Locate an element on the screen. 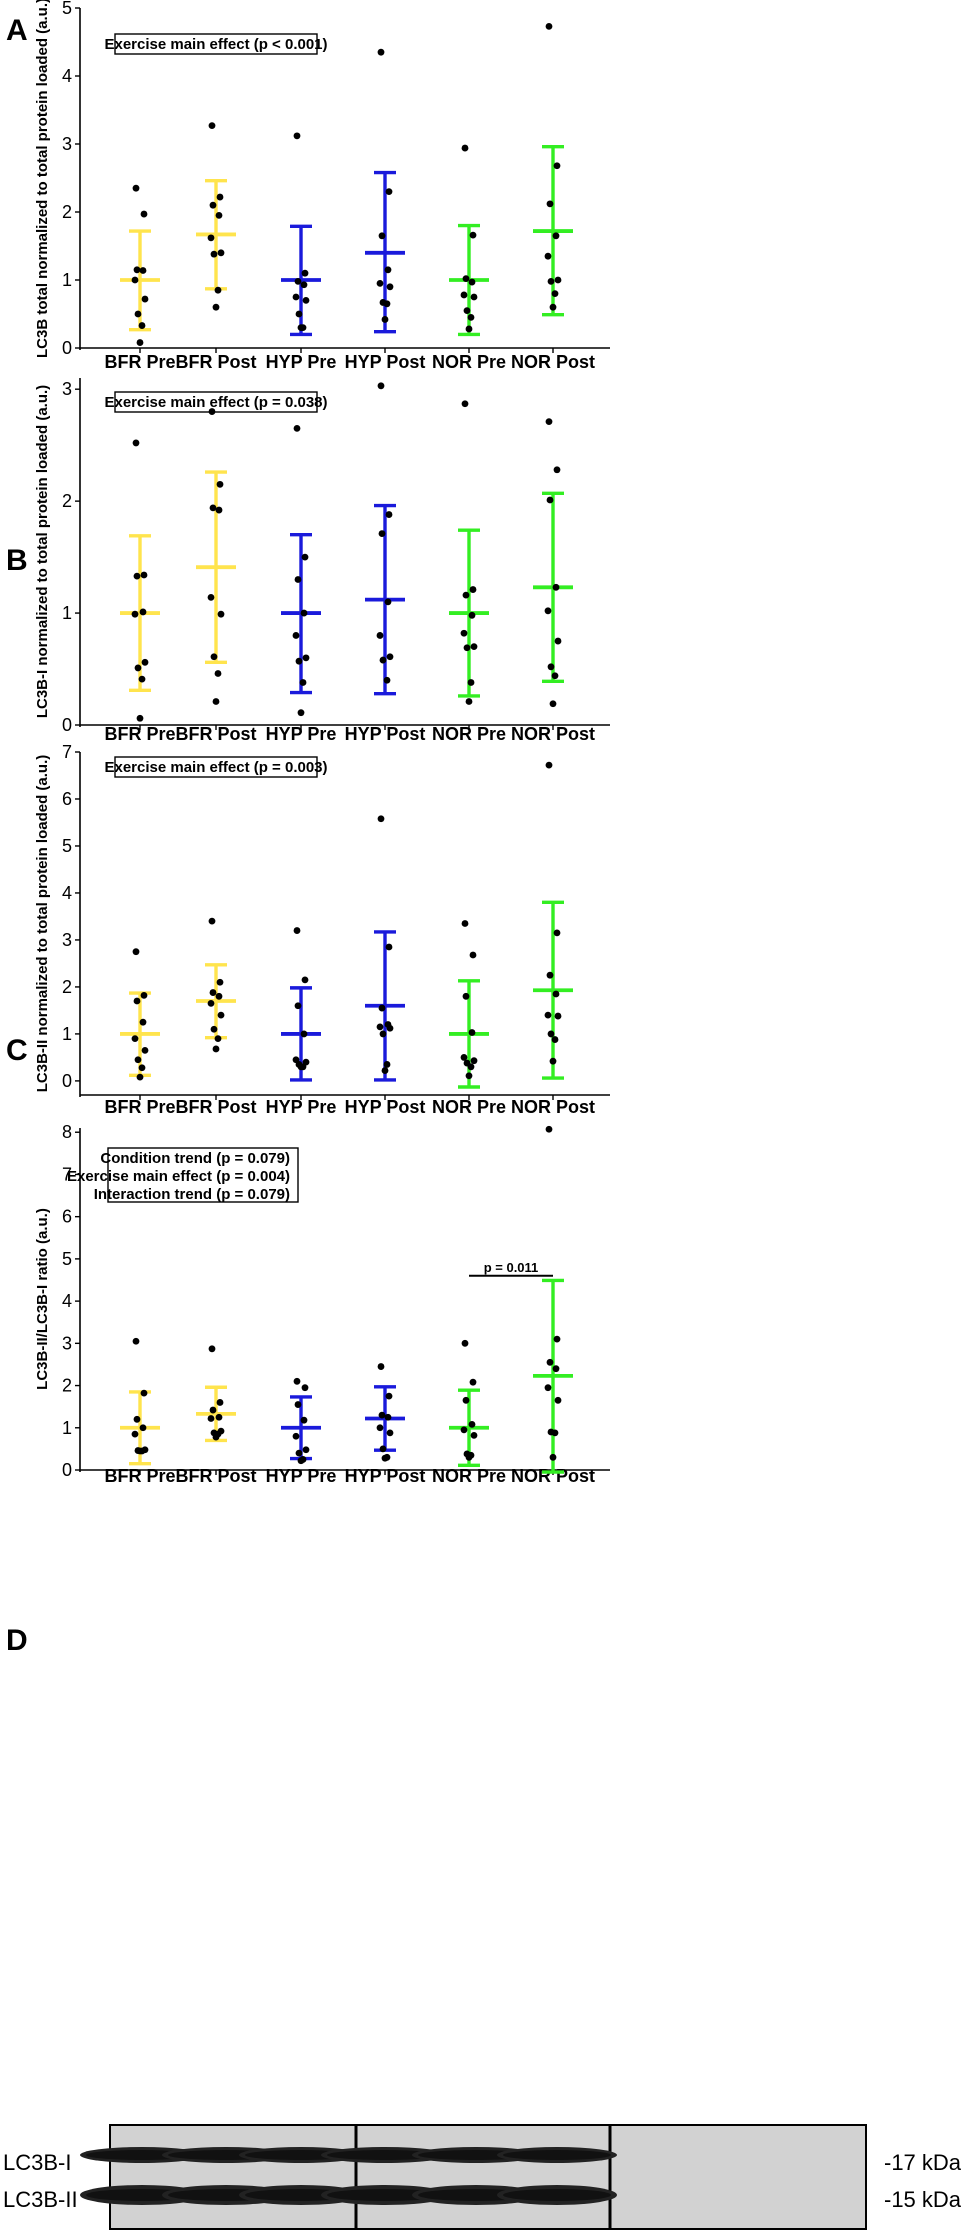  y-tick-label: 3 is located at coordinates (67, 1343).